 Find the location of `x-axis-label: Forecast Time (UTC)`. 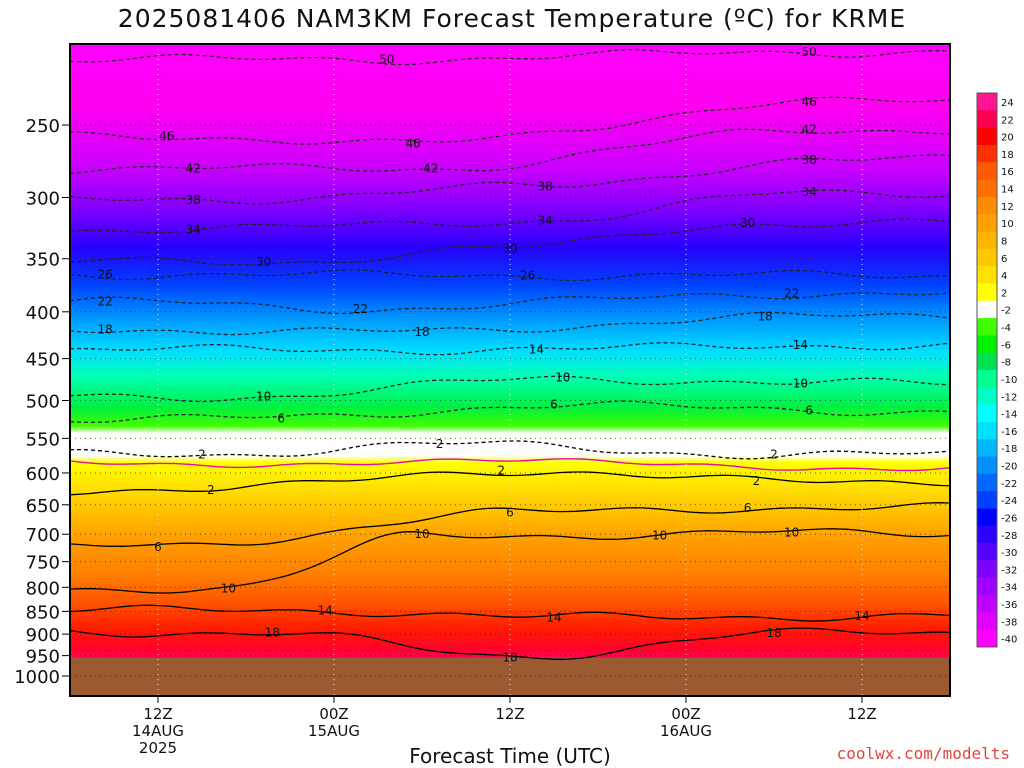

x-axis-label: Forecast Time (UTC) is located at coordinates (510, 756).